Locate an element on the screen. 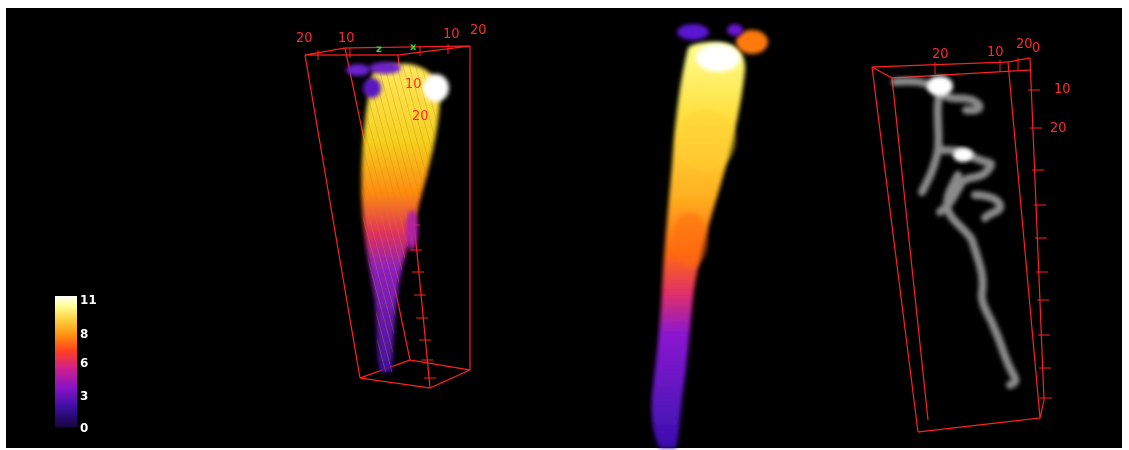 Image resolution: width=1129 pixels, height=450 pixels. colorbar-label-0: 0 is located at coordinates (84, 428).